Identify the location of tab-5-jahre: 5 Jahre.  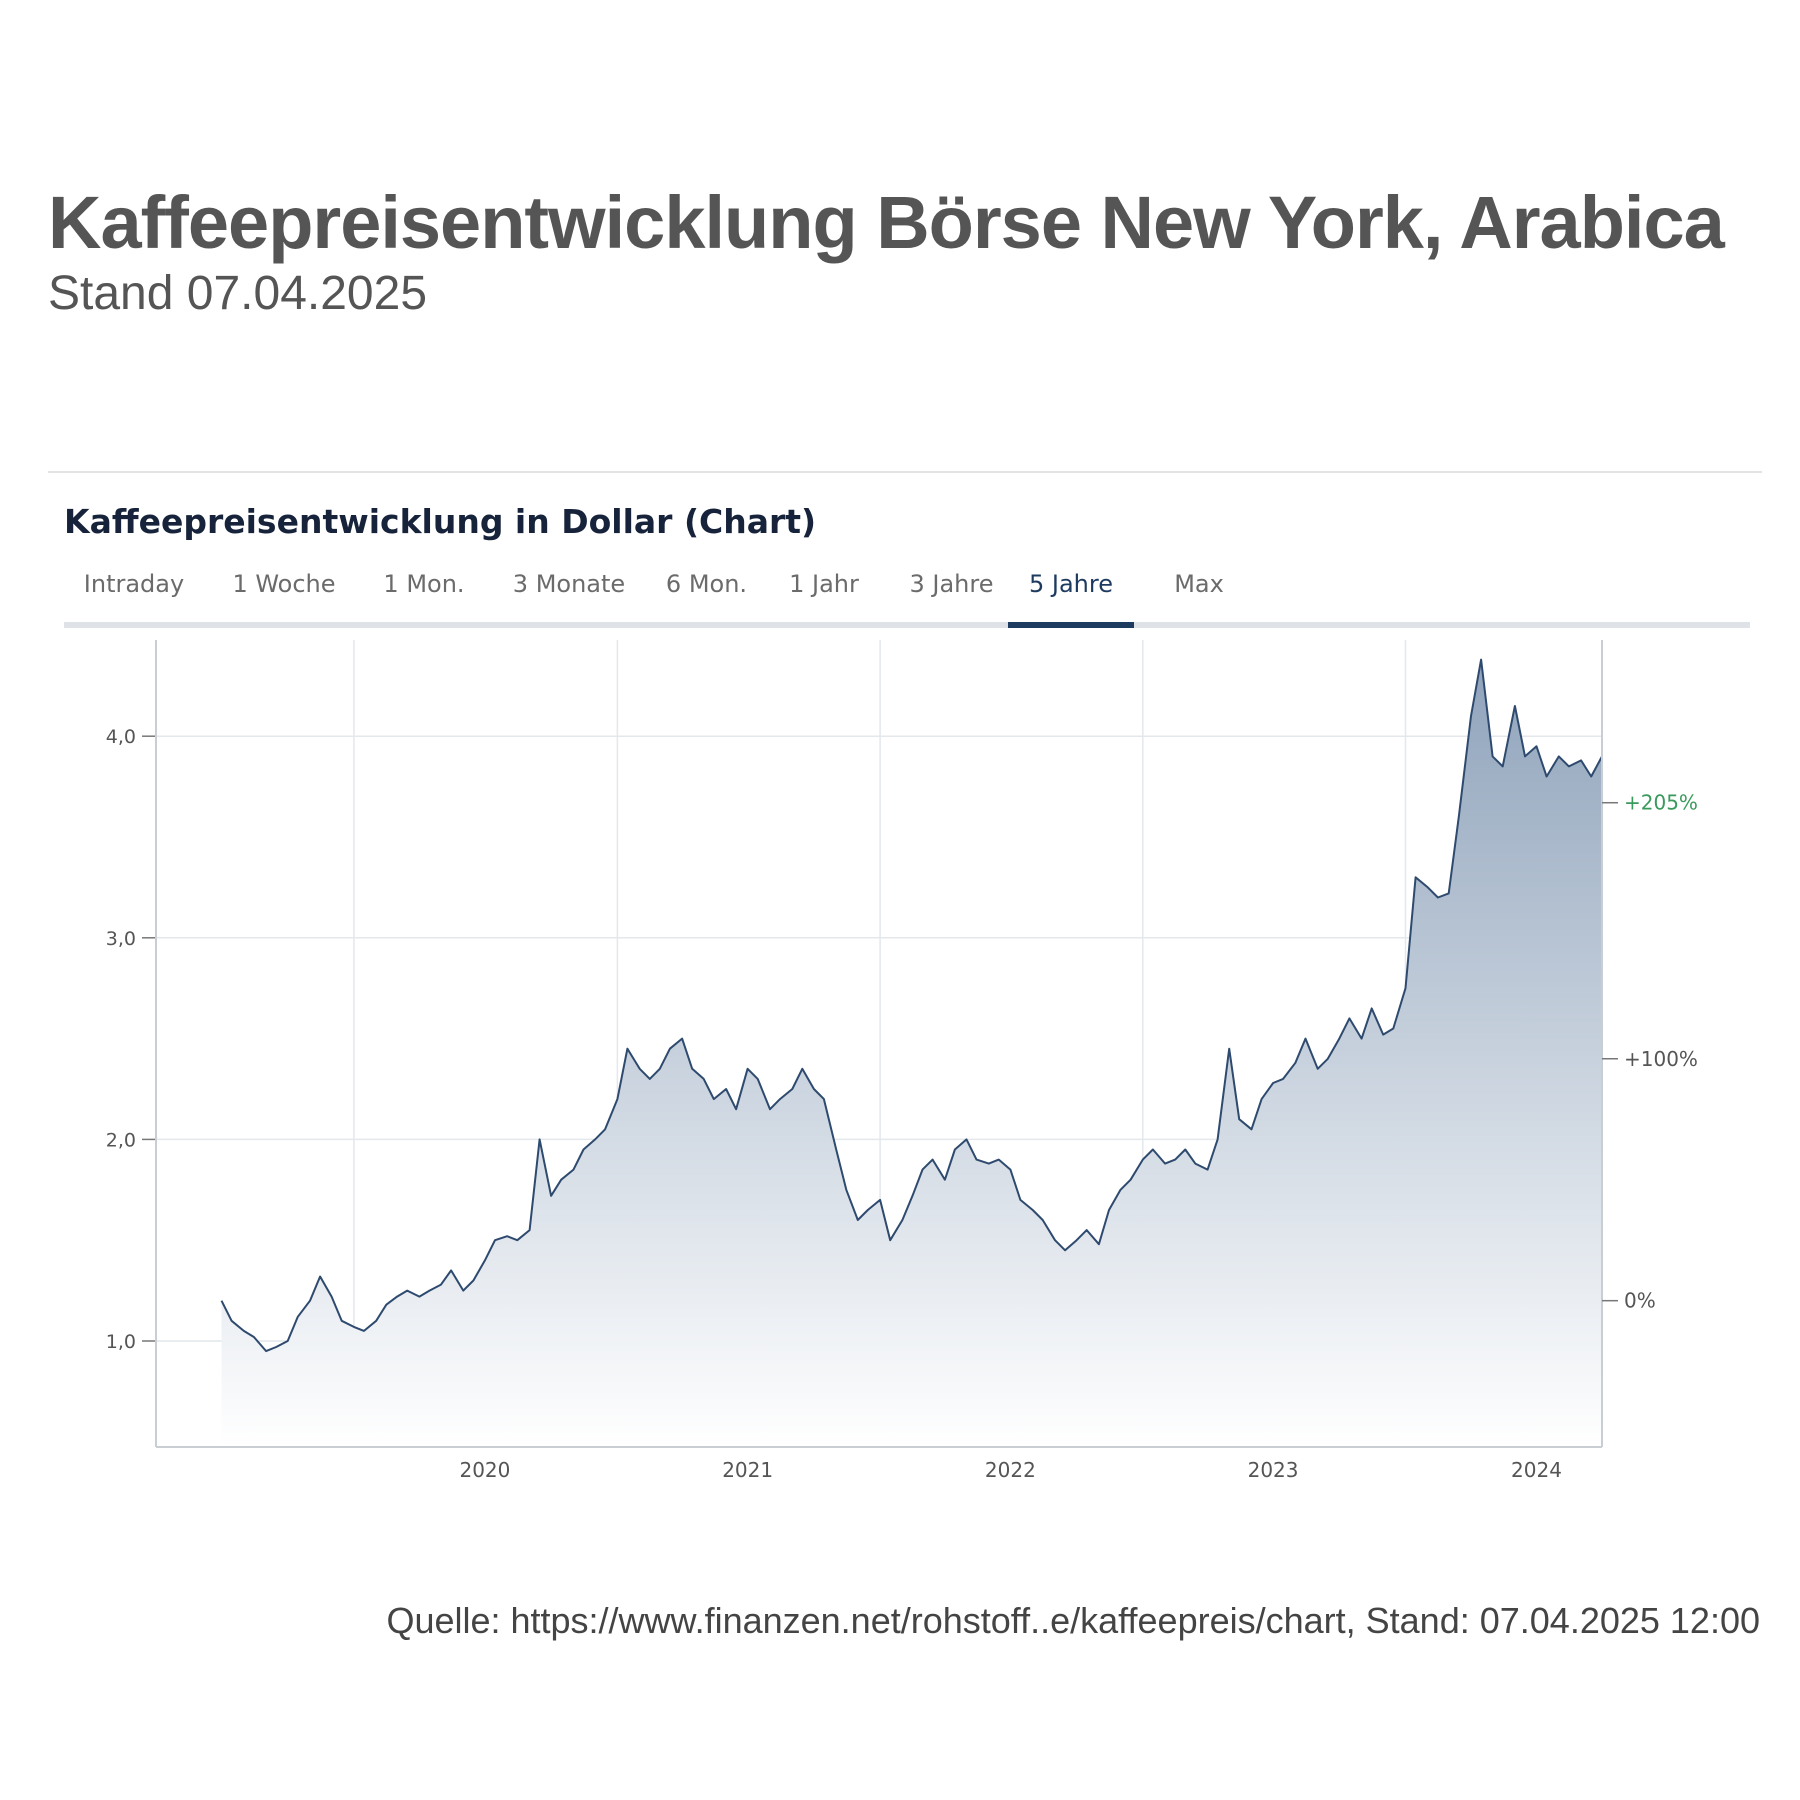
(1071, 596).